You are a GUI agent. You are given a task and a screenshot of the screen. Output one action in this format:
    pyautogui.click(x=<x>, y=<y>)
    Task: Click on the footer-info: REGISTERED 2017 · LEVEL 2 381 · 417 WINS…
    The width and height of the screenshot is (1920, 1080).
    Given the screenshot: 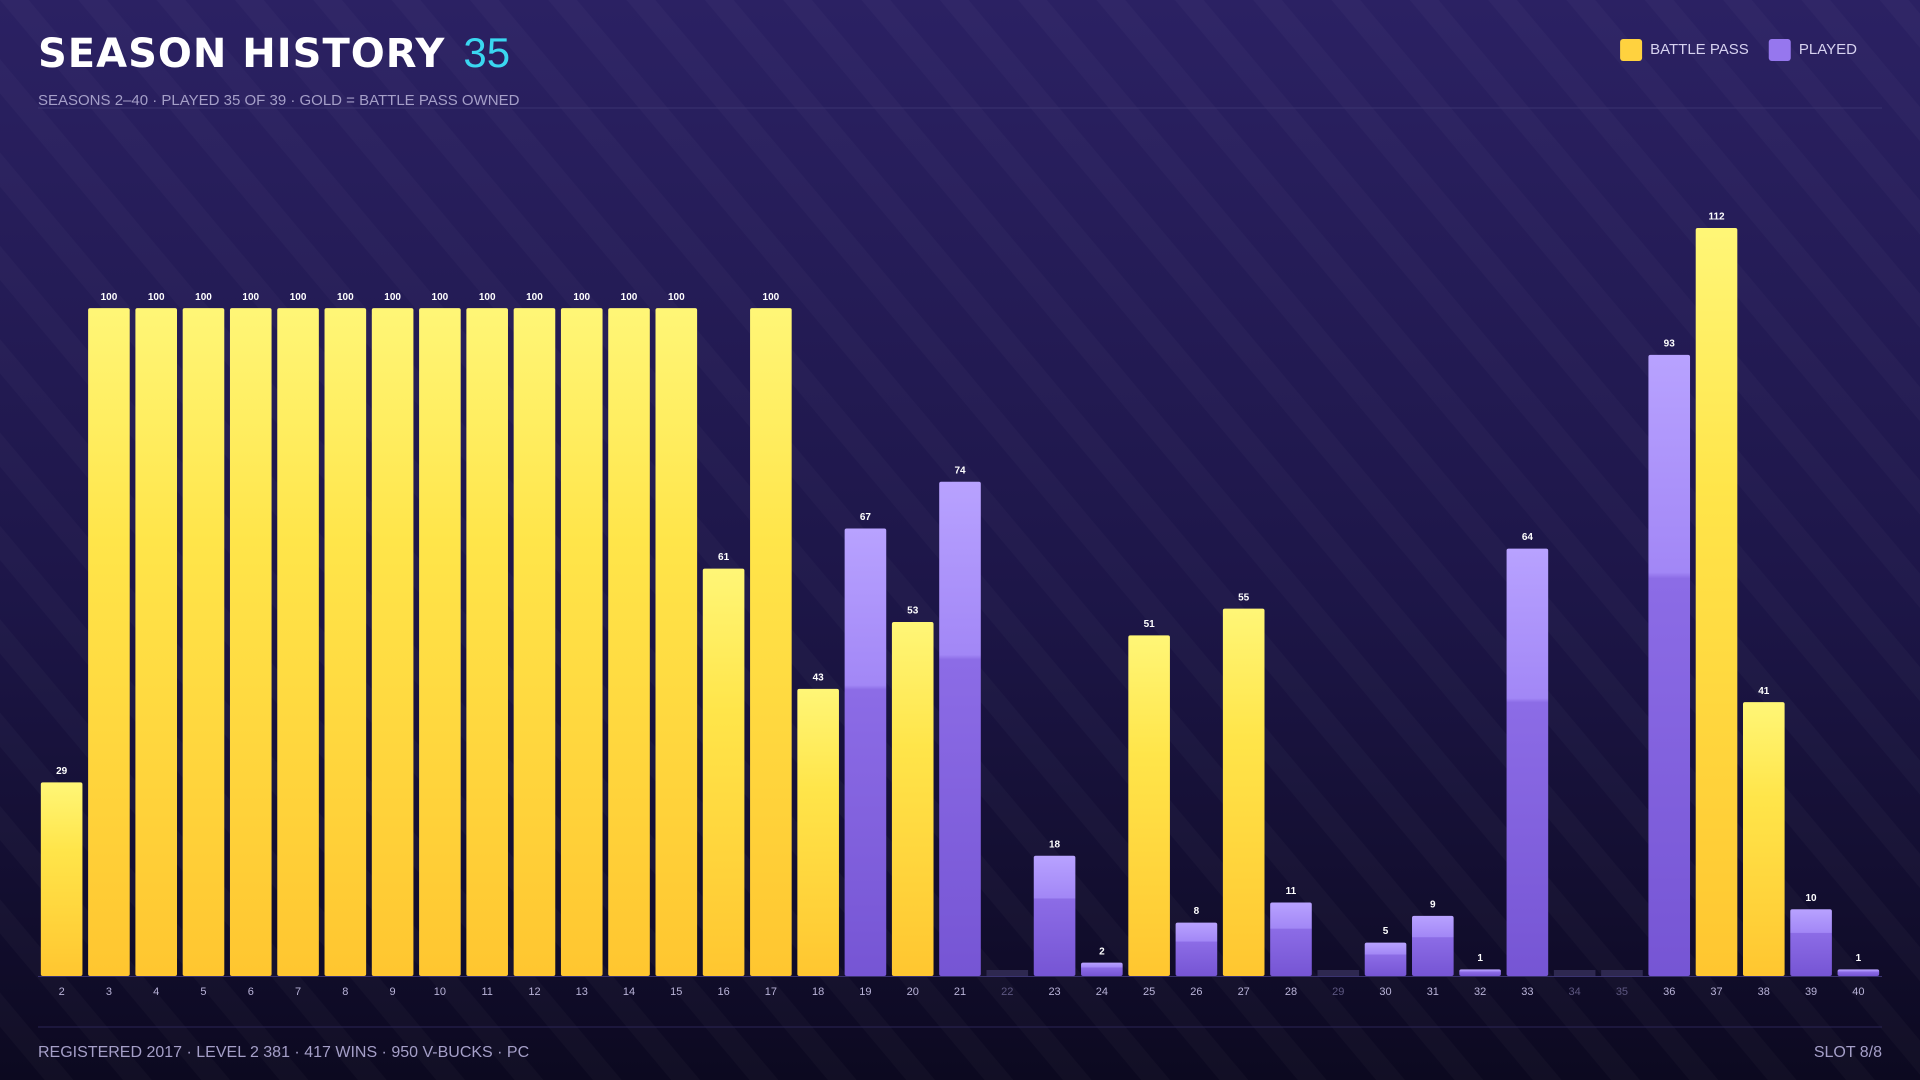 What is the action you would take?
    pyautogui.click(x=283, y=1052)
    